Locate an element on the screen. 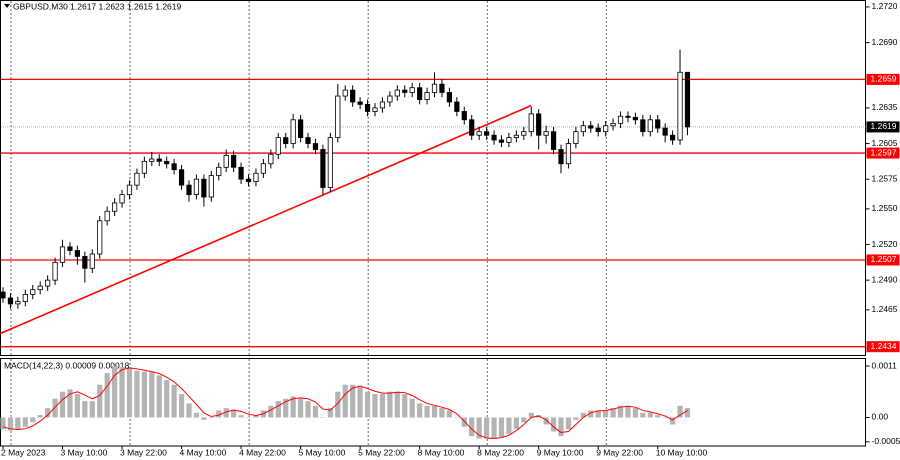 The height and width of the screenshot is (460, 900). y-tick-label: 1.2490 is located at coordinates (885, 279).